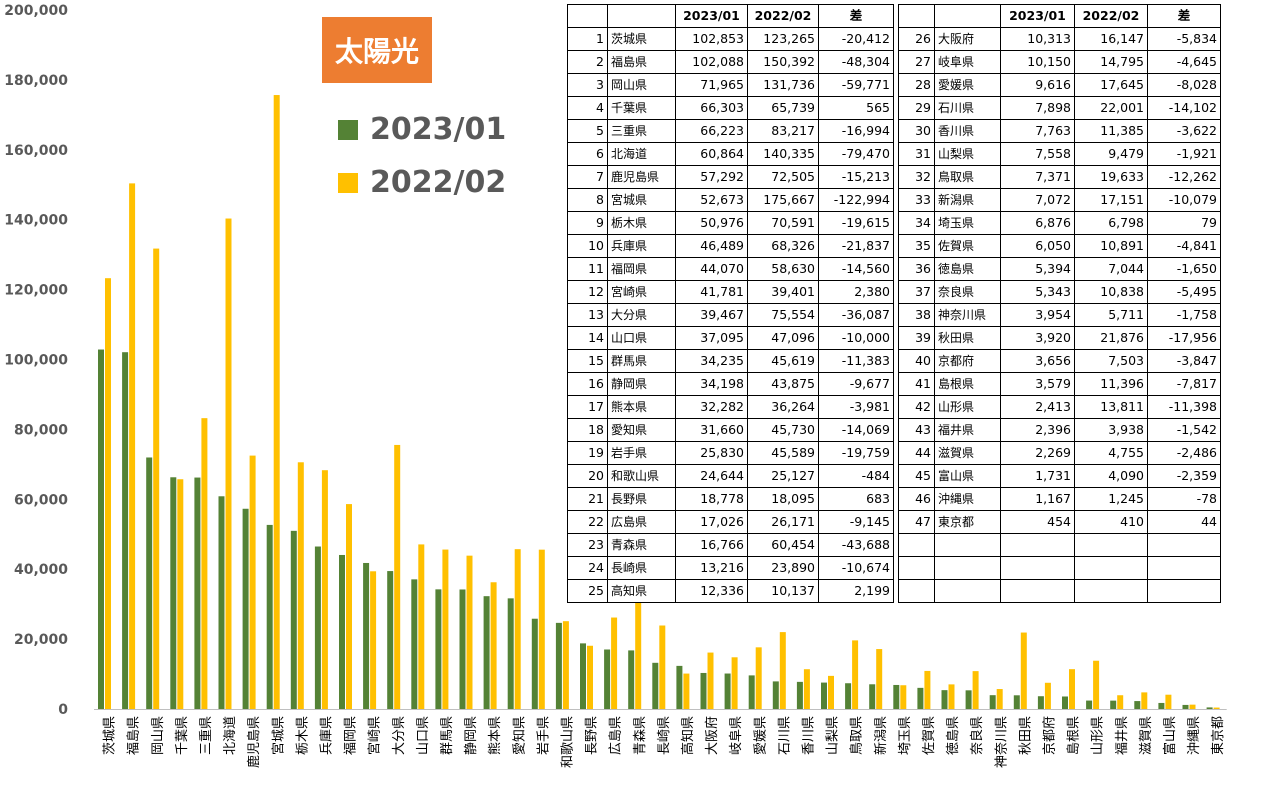  Describe the element at coordinates (711, 545) in the screenshot. I see `value-2023-01-cell: 16,766` at that location.